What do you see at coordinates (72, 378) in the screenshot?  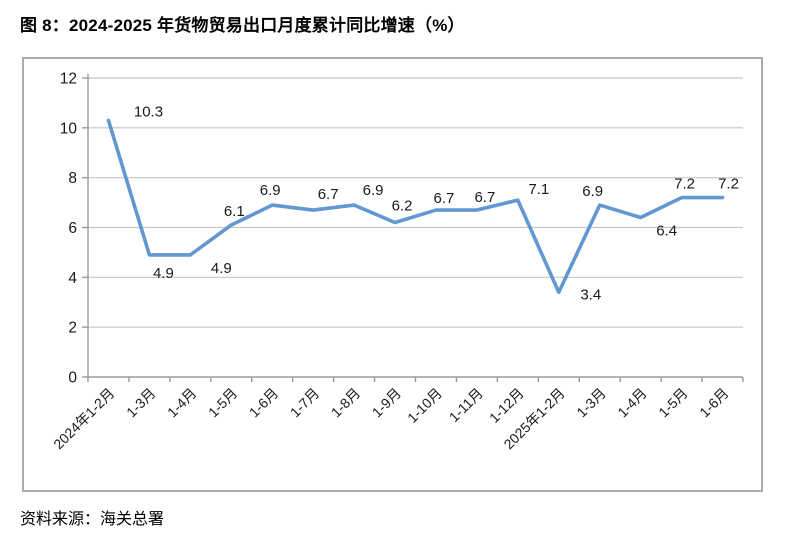 I see `y-tick-label: 0` at bounding box center [72, 378].